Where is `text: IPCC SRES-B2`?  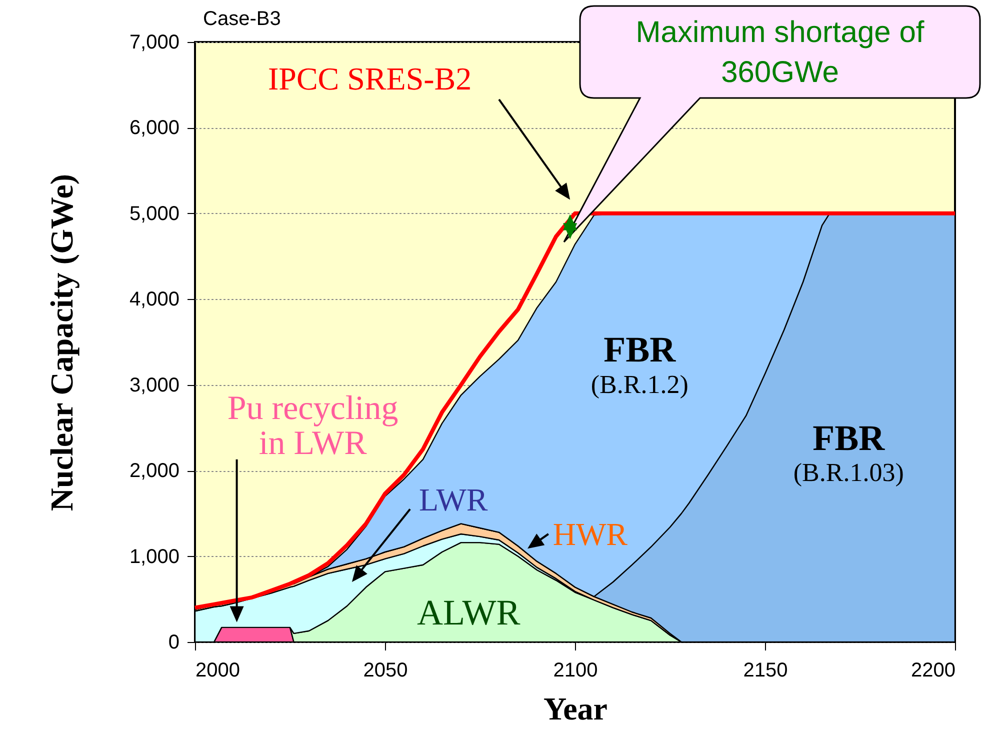 text: IPCC SRES-B2 is located at coordinates (370, 78).